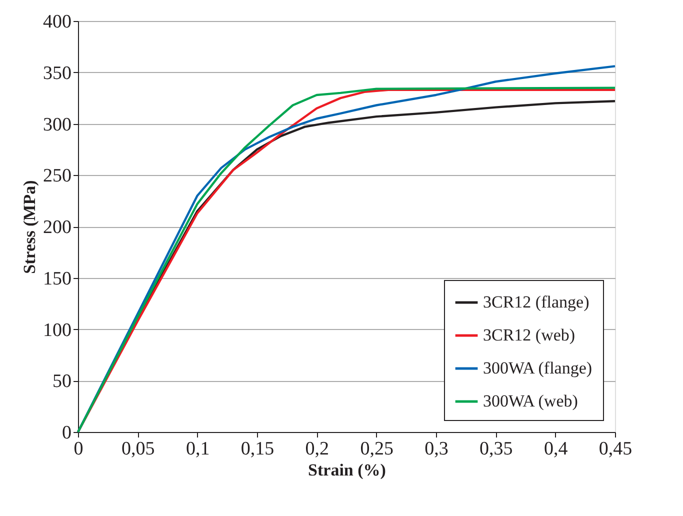 This screenshot has height=516, width=683. What do you see at coordinates (57, 73) in the screenshot?
I see `y-tick-label: 350` at bounding box center [57, 73].